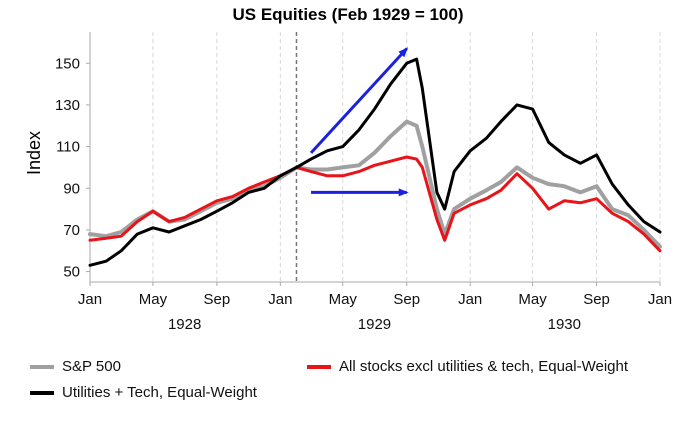 This screenshot has width=679, height=423. What do you see at coordinates (319, 366) in the screenshot?
I see `legend-swatch-excl-utilities-tech` at bounding box center [319, 366].